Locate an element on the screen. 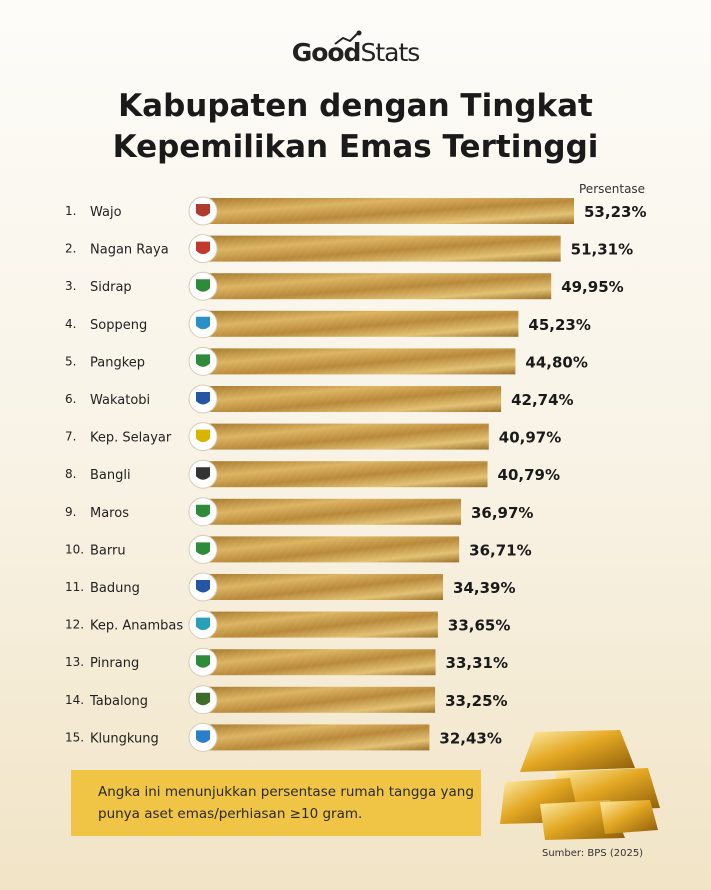 This screenshot has height=890, width=711. logo-good-text: Good is located at coordinates (326, 52).